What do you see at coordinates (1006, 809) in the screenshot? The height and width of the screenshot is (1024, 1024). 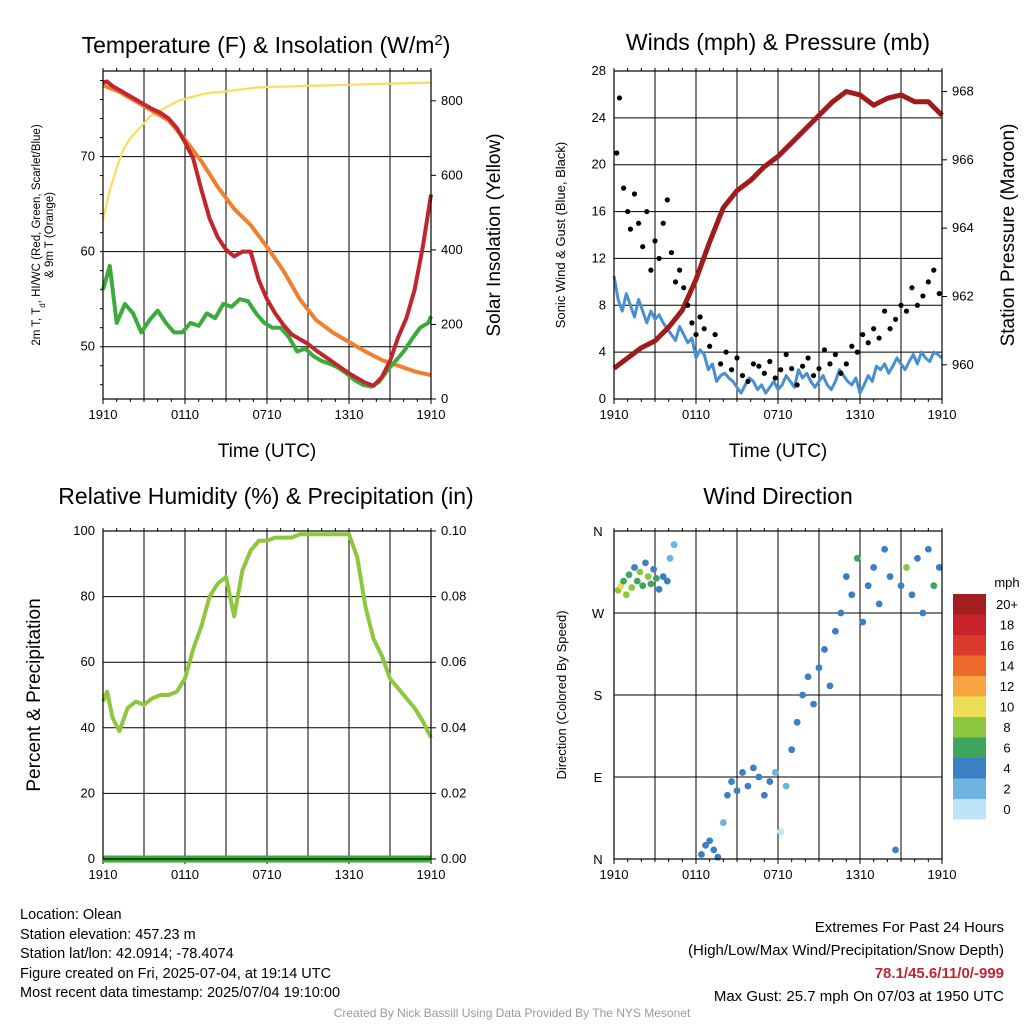 I see `legend-label: 0` at bounding box center [1006, 809].